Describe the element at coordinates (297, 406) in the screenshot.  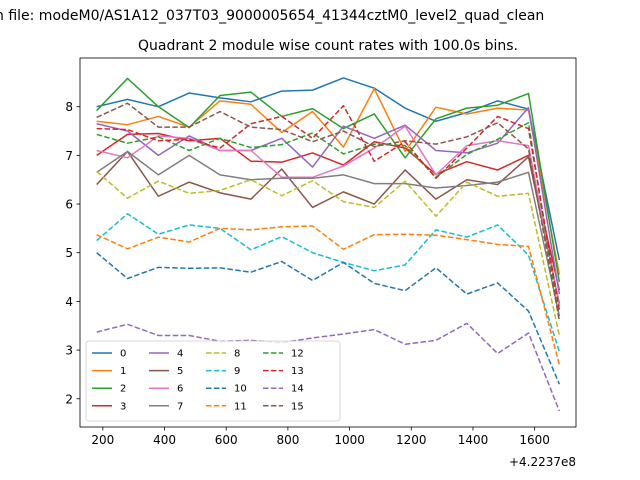
I see `legend-label-15: 15` at that location.